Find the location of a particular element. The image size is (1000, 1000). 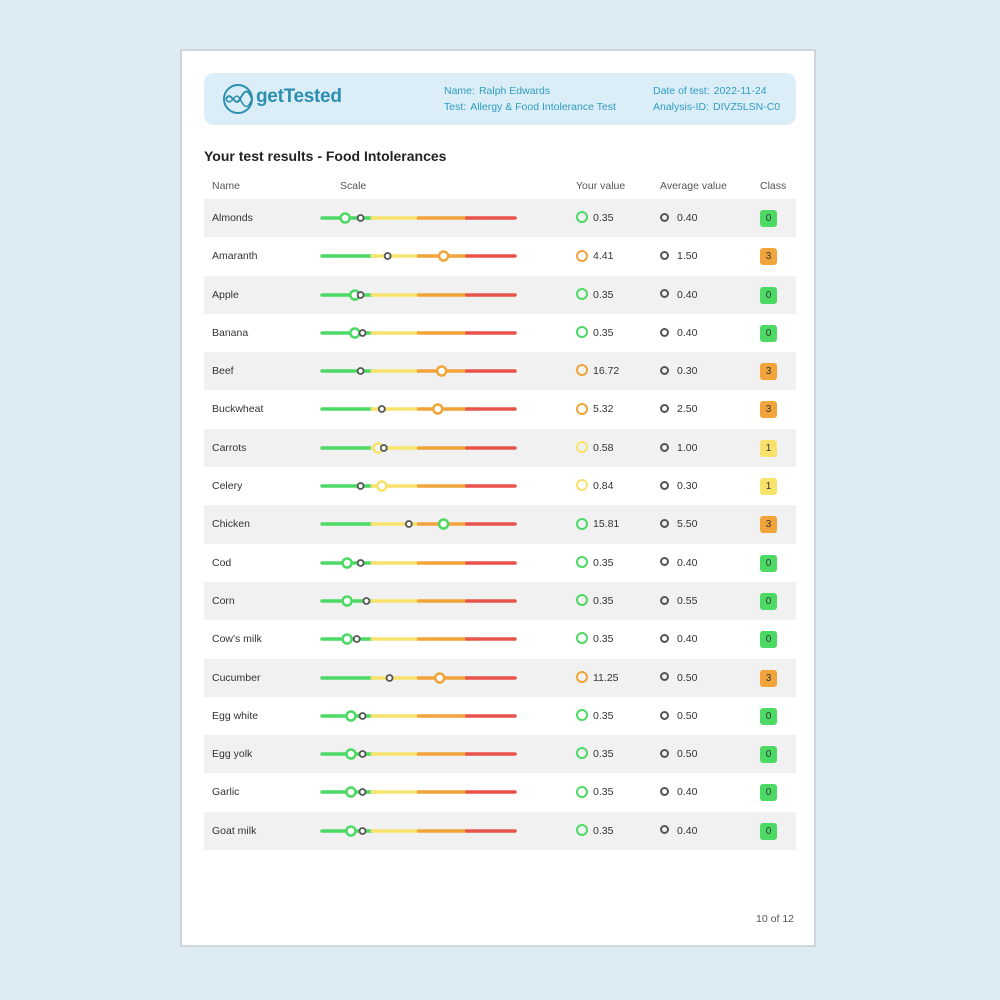

your-value: 0.58 is located at coordinates (595, 447).